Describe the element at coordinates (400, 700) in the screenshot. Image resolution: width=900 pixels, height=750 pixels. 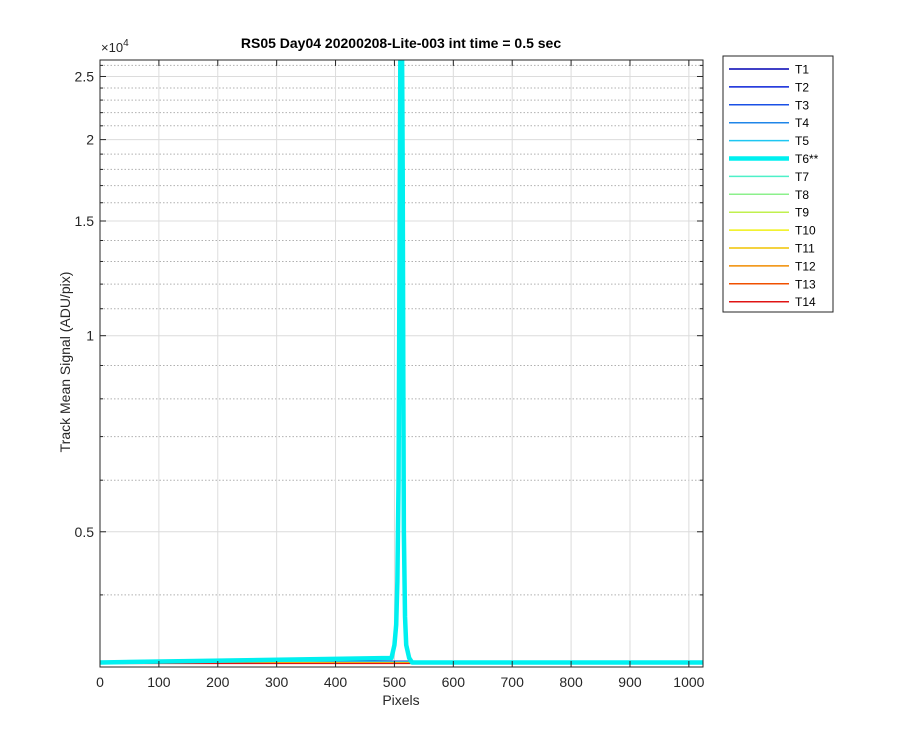
I see `x-axis-label: Pixels` at that location.